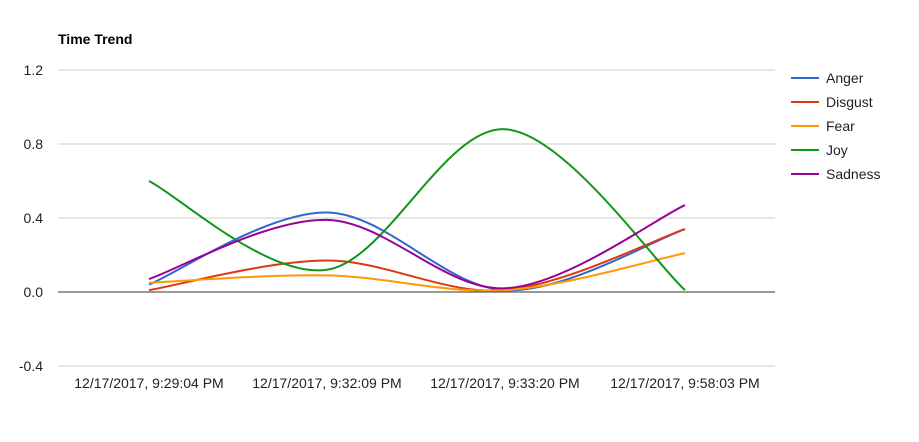 The height and width of the screenshot is (442, 919). What do you see at coordinates (849, 102) in the screenshot?
I see `legend-label: Disgust` at bounding box center [849, 102].